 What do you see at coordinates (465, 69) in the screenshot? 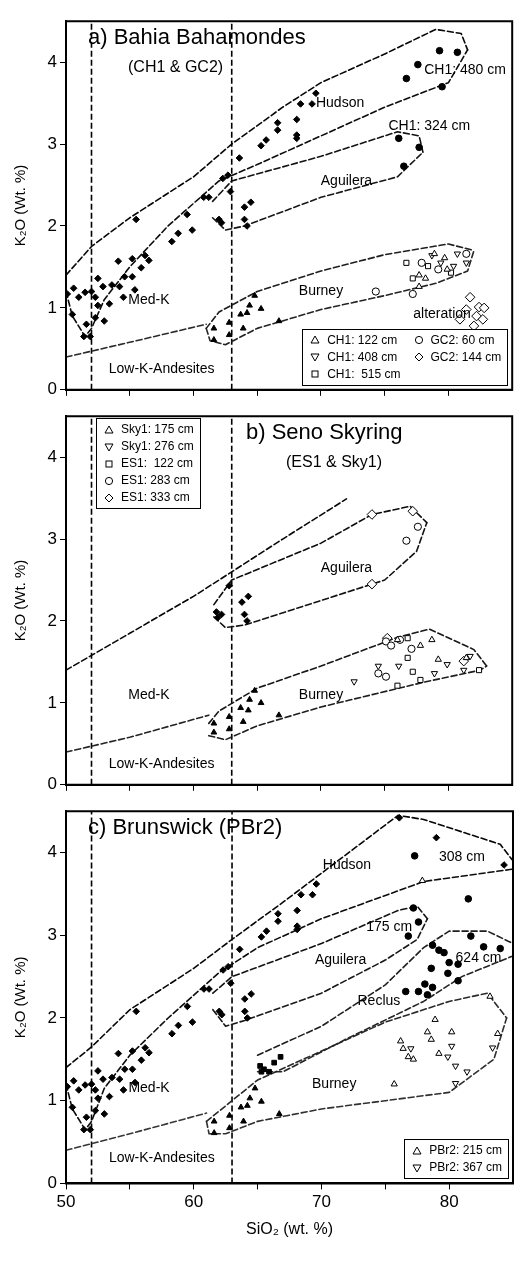
I see `annotation: CH1: 480 cm` at bounding box center [465, 69].